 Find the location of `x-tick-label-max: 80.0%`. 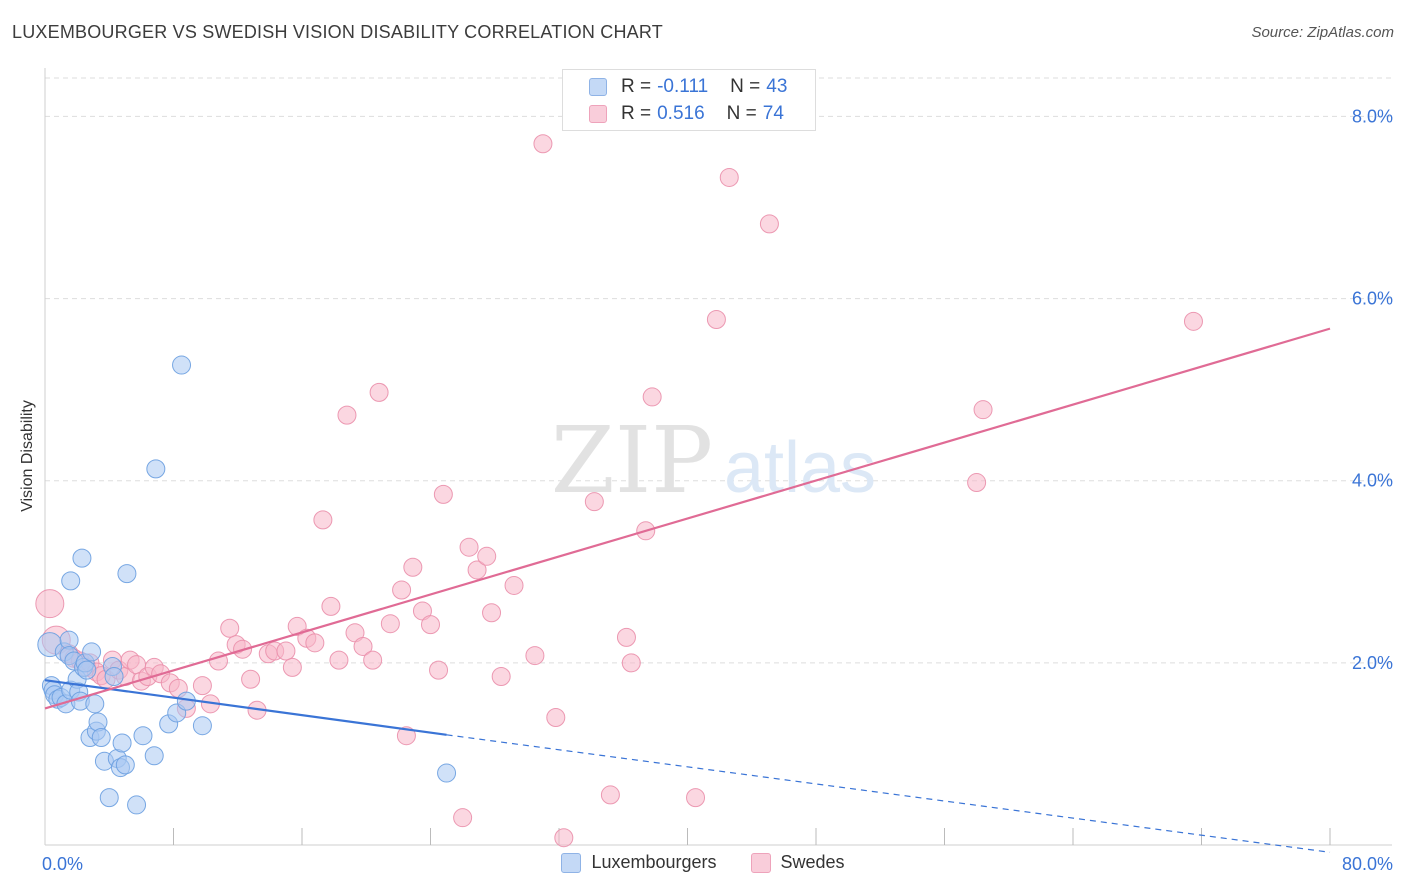

x-tick-label-max: 80.0% is located at coordinates (1367, 864).